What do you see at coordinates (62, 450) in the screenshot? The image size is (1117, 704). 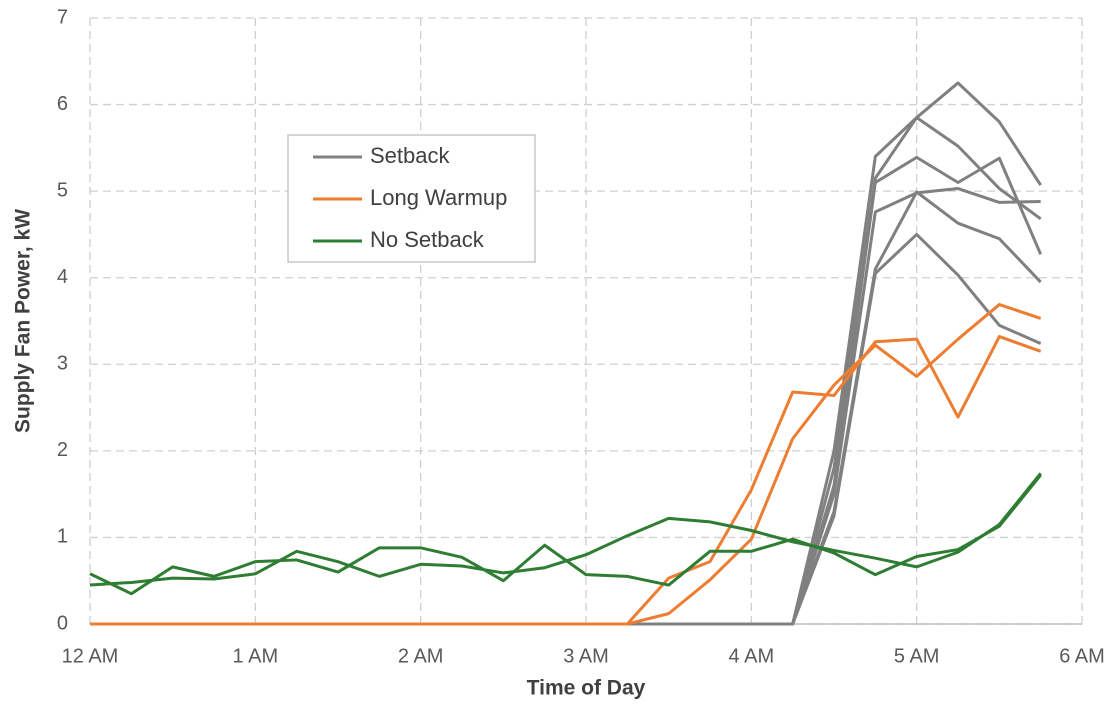 I see `y-tick-label: 2` at bounding box center [62, 450].